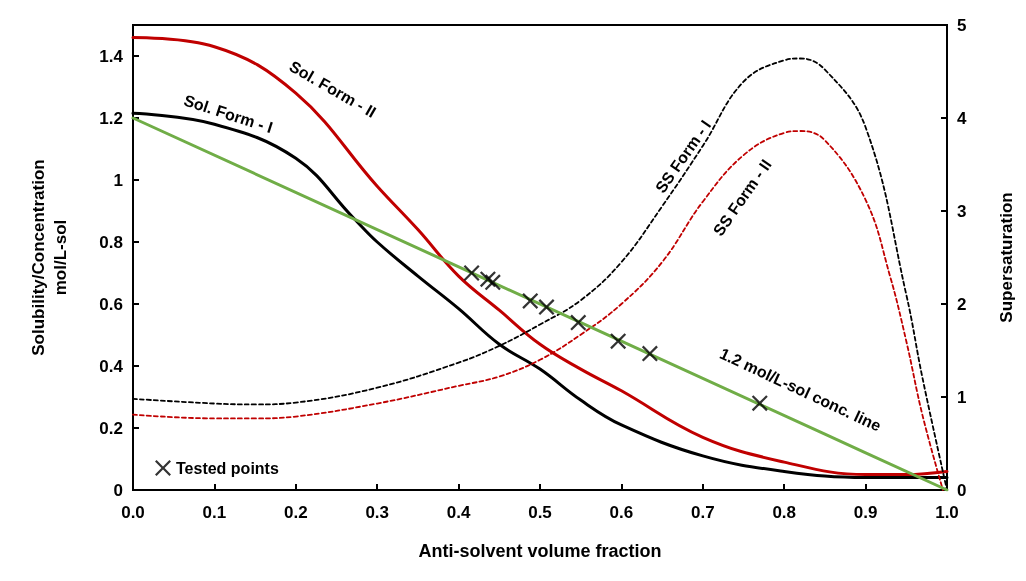  Describe the element at coordinates (947, 512) in the screenshot. I see `x-tick-label: 1.0` at that location.